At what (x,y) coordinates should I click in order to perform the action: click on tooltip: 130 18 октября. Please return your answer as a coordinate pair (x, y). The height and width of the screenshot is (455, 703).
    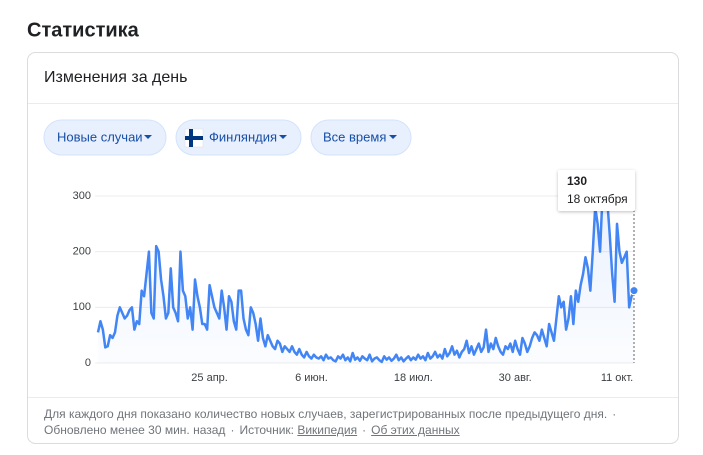
    Looking at the image, I should click on (596, 190).